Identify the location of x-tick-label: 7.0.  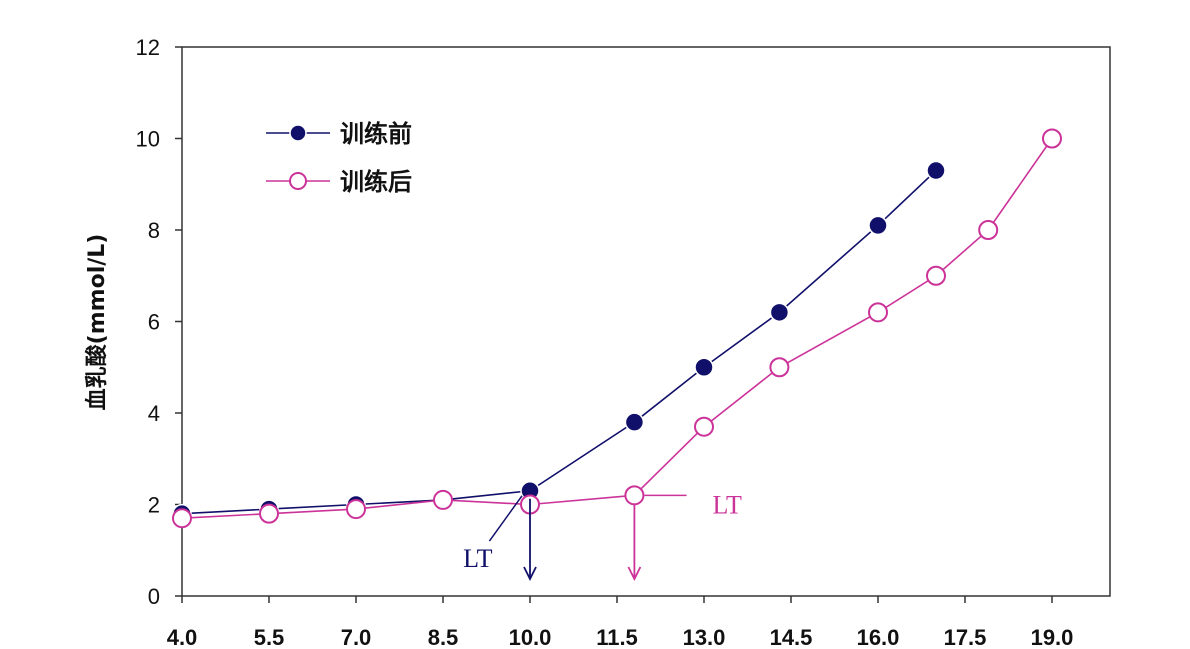
(356, 637).